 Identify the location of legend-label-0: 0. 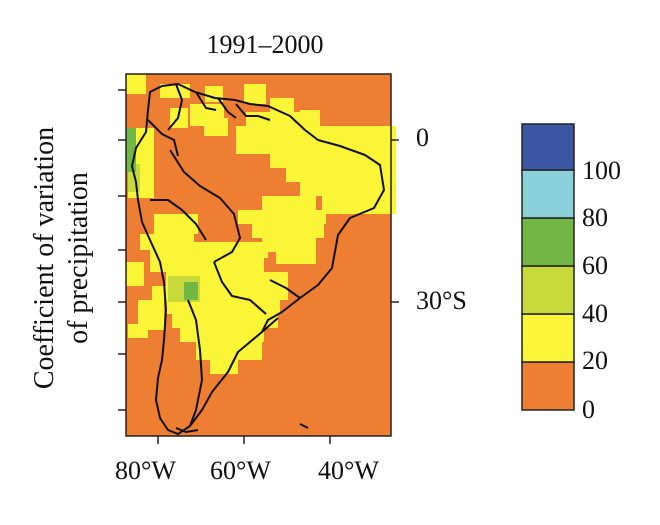
(588, 409).